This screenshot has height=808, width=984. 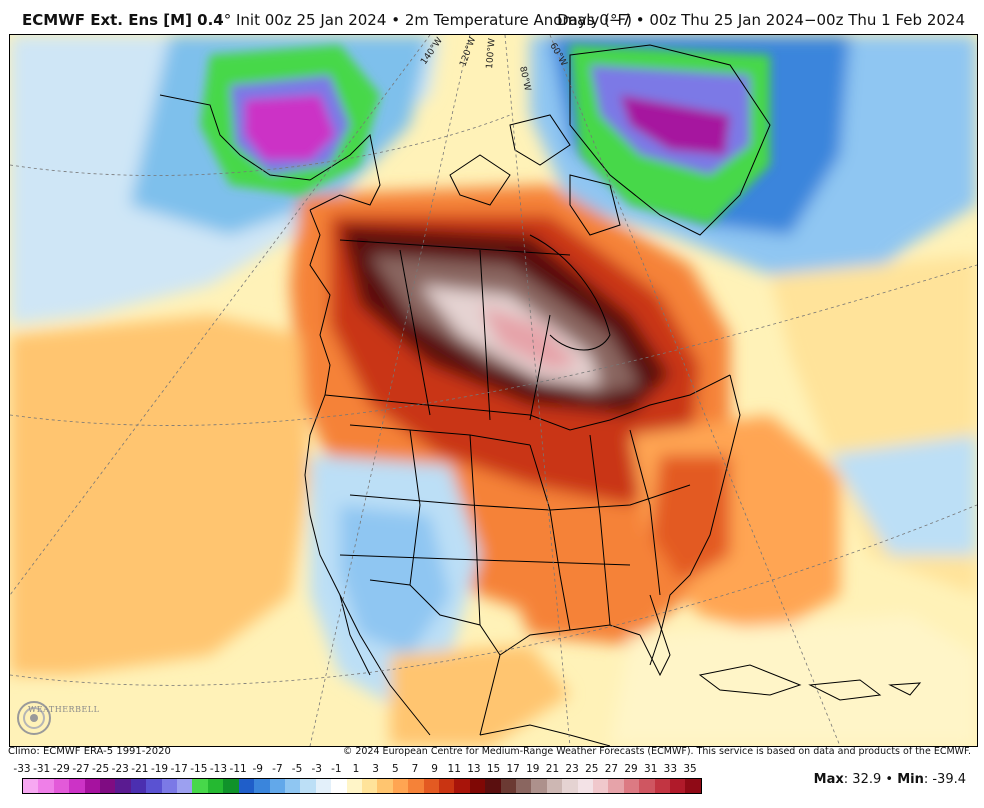 I want to click on scale-label: -31, so click(x=42, y=769).